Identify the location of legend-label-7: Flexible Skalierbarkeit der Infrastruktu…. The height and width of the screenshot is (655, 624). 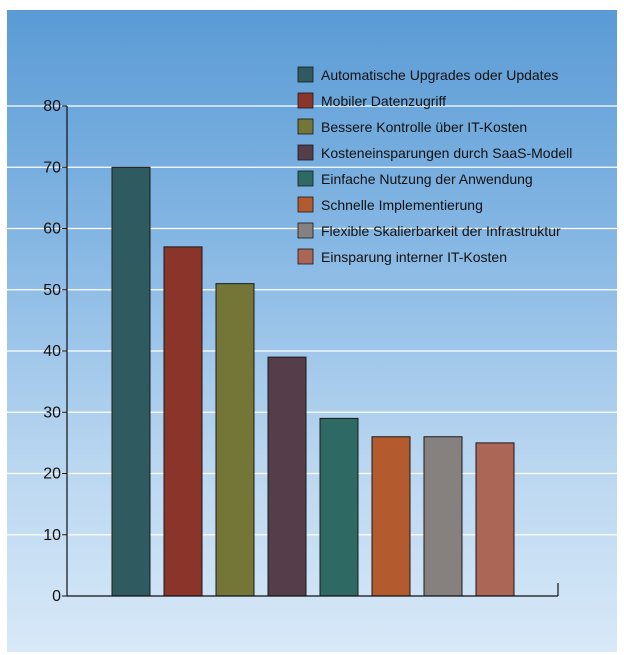
(441, 231).